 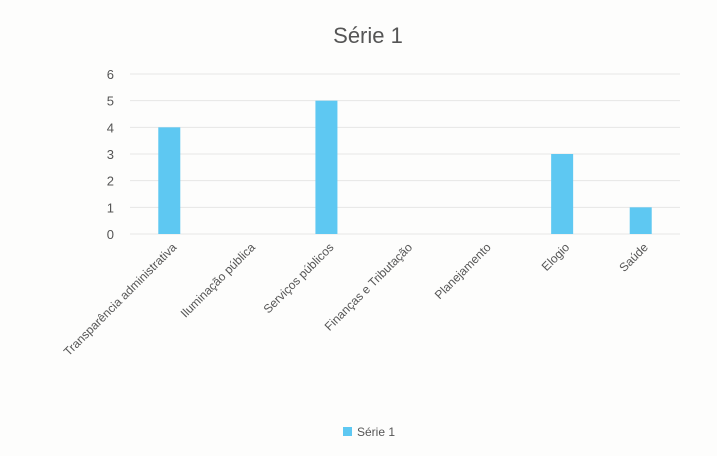 I want to click on legend: Série 1, so click(x=369, y=432).